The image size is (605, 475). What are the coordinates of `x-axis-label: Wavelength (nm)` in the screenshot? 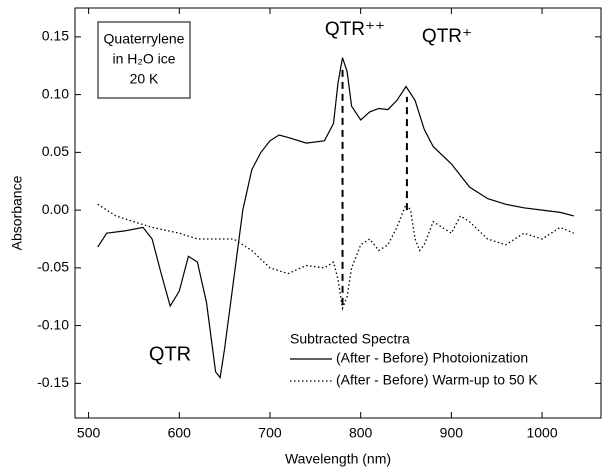 It's located at (338, 459).